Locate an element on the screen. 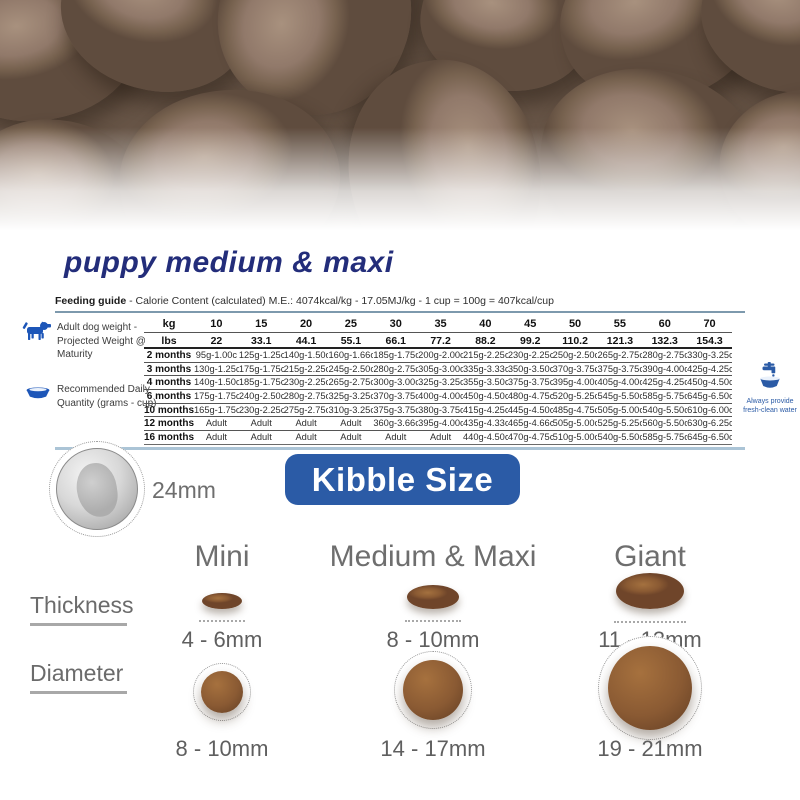  water-tap-icon is located at coordinates (770, 375).